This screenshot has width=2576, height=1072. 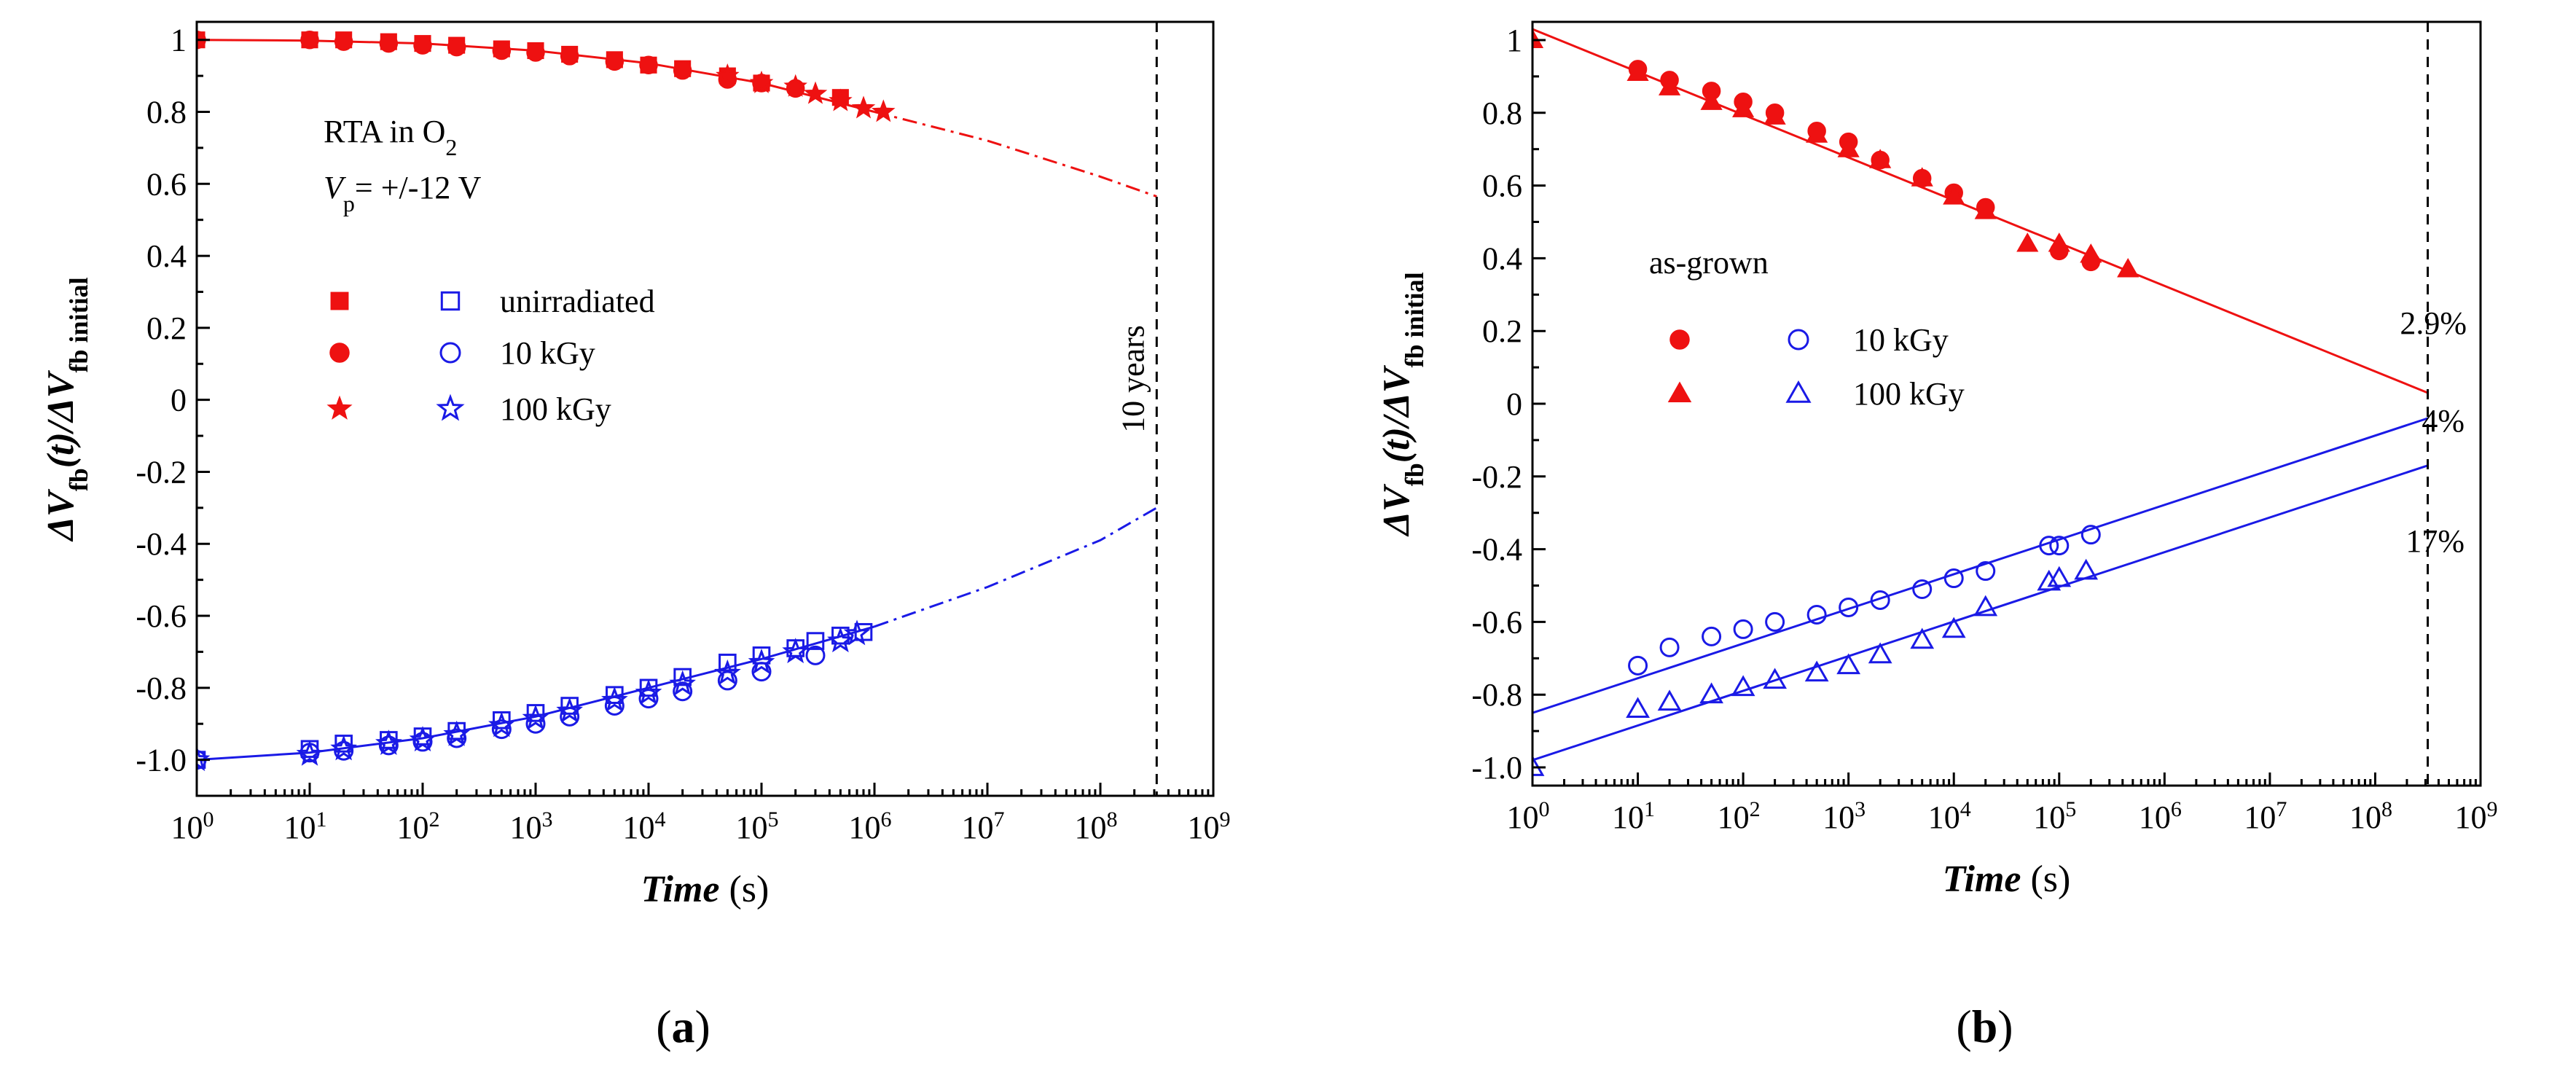 What do you see at coordinates (1816, 367) in the screenshot?
I see `panel-b-legend: 10 kGy 100 kGy` at bounding box center [1816, 367].